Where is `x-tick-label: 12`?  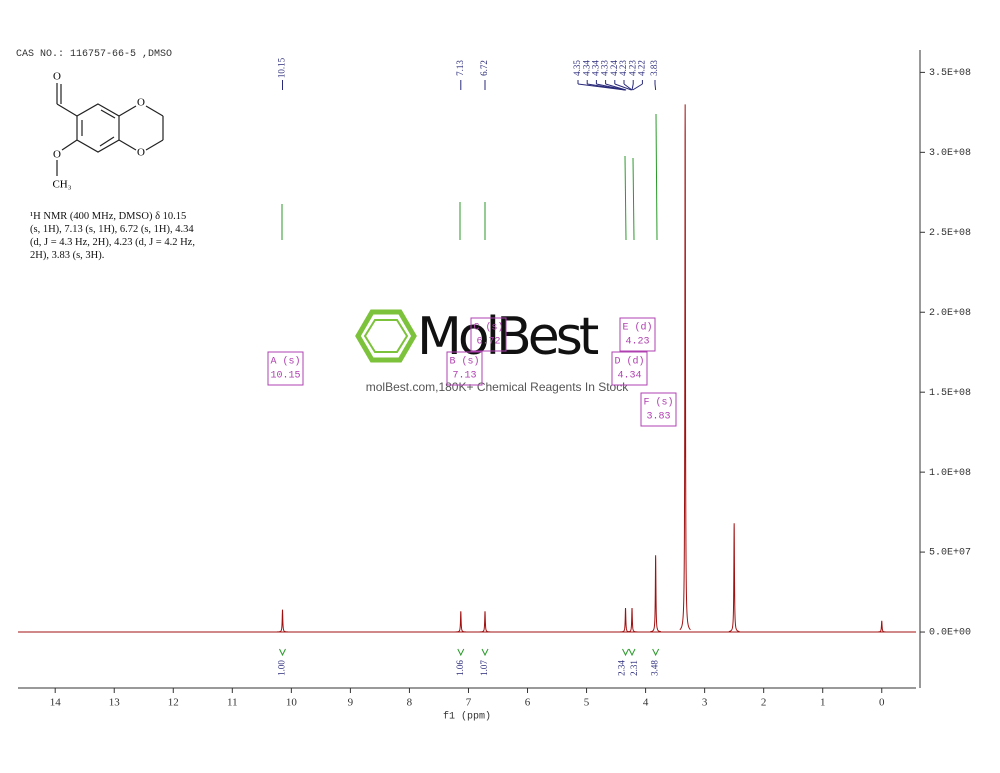 x-tick-label: 12 is located at coordinates (173, 703).